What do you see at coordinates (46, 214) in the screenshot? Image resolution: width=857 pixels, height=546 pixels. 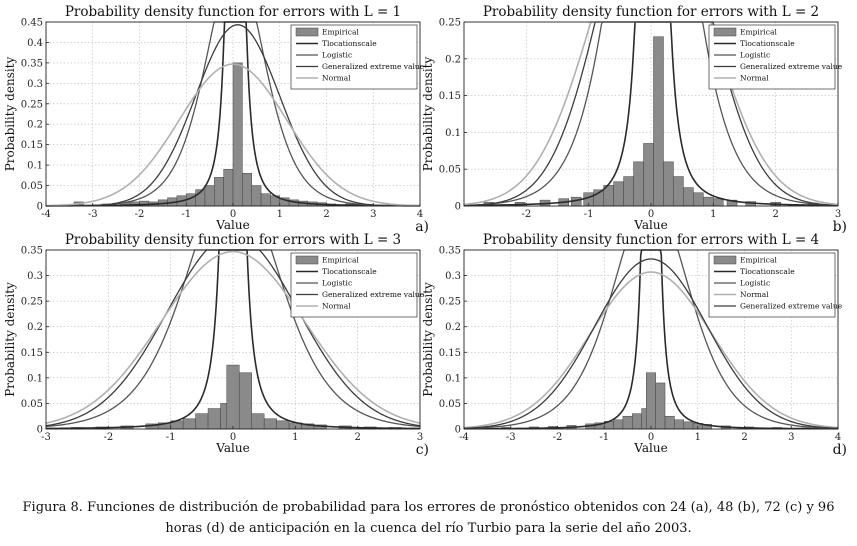 I see `x-tick-label: -4` at bounding box center [46, 214].